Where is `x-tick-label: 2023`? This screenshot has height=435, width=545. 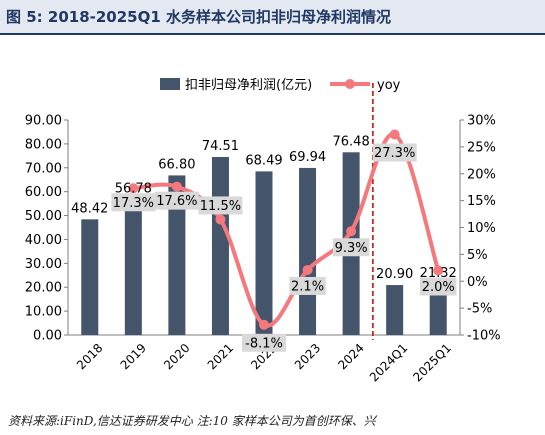
x-tick-label: 2023 is located at coordinates (307, 356).